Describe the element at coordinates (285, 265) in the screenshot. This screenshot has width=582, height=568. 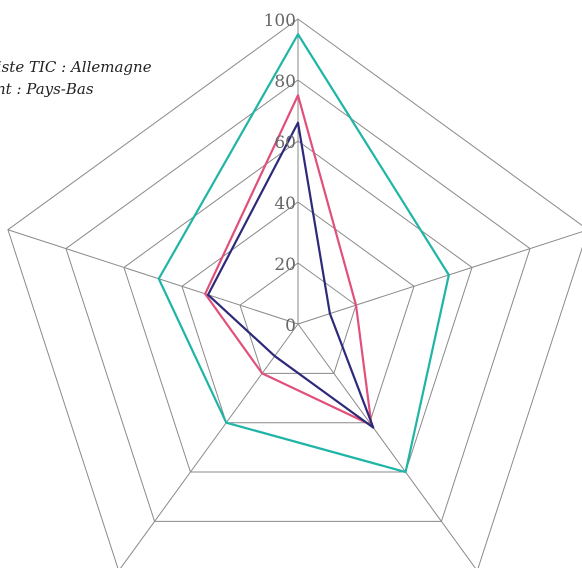
I see `tick-label-20: 20` at that location.